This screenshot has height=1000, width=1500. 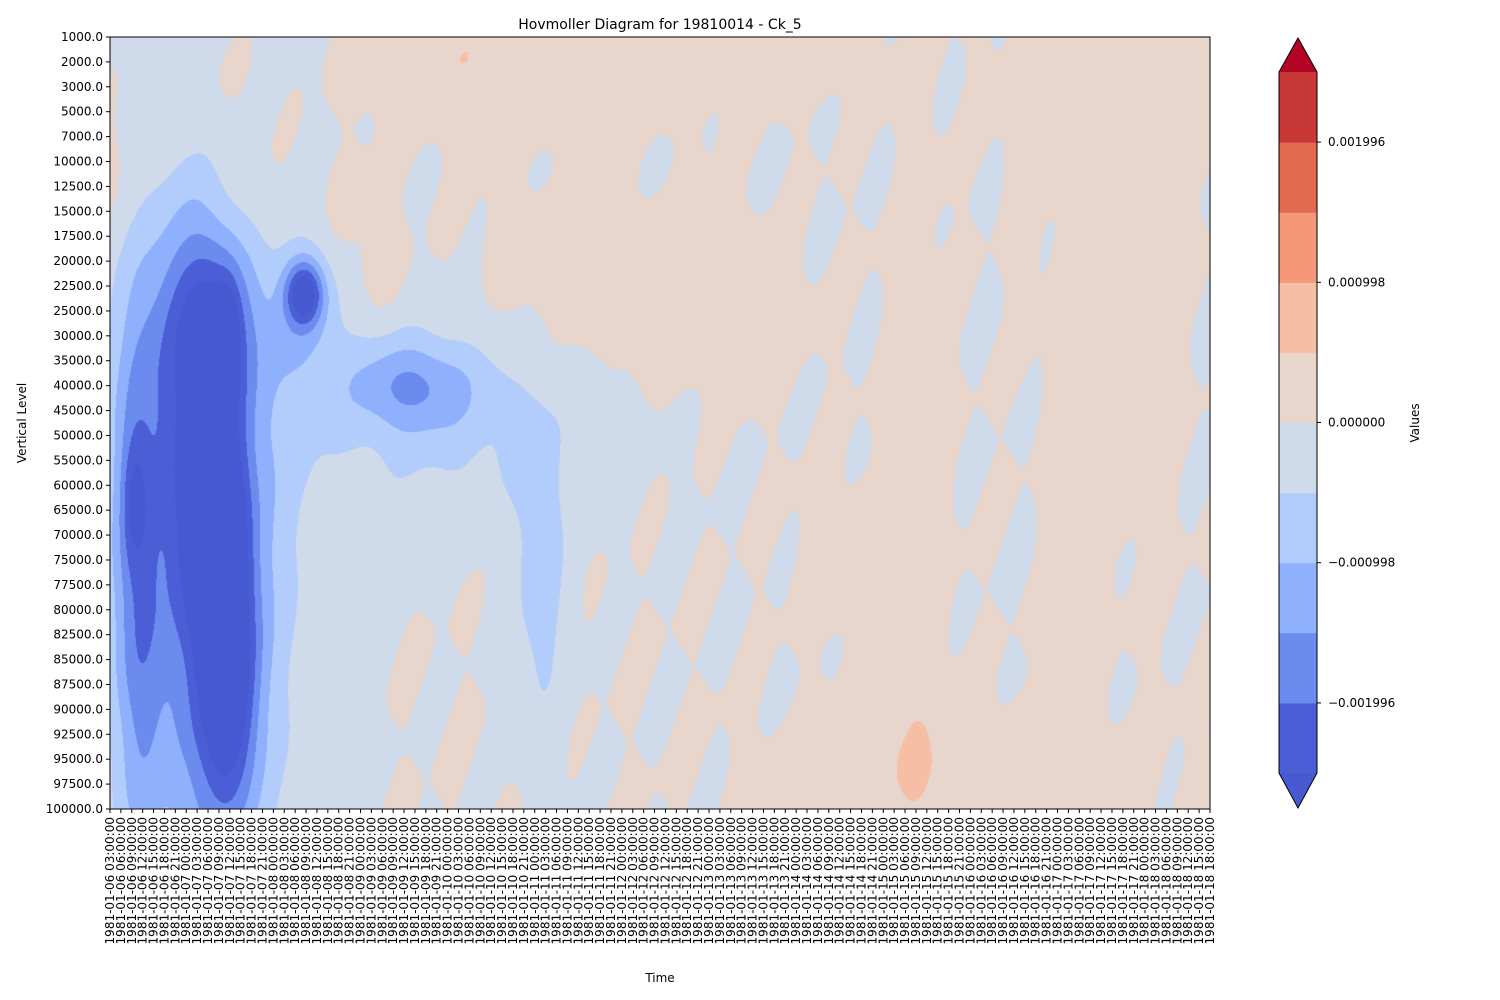 What do you see at coordinates (339, 880) in the screenshot?
I see `x-tick-label: 1981-01-08 18:00:00` at bounding box center [339, 880].